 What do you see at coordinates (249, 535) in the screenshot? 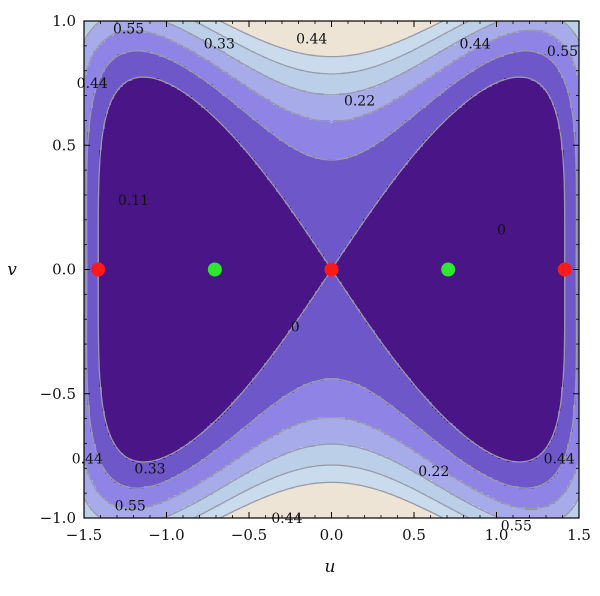
I see `x-tick-label: −0.5` at bounding box center [249, 535].